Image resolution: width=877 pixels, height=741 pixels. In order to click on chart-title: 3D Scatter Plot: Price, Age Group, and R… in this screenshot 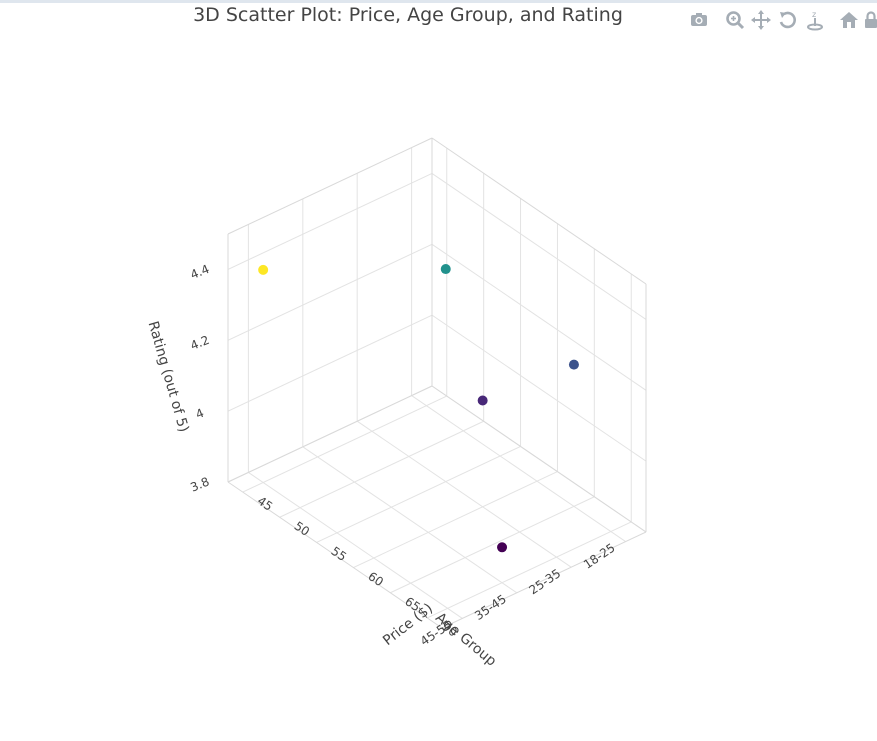, I will do `click(408, 15)`.